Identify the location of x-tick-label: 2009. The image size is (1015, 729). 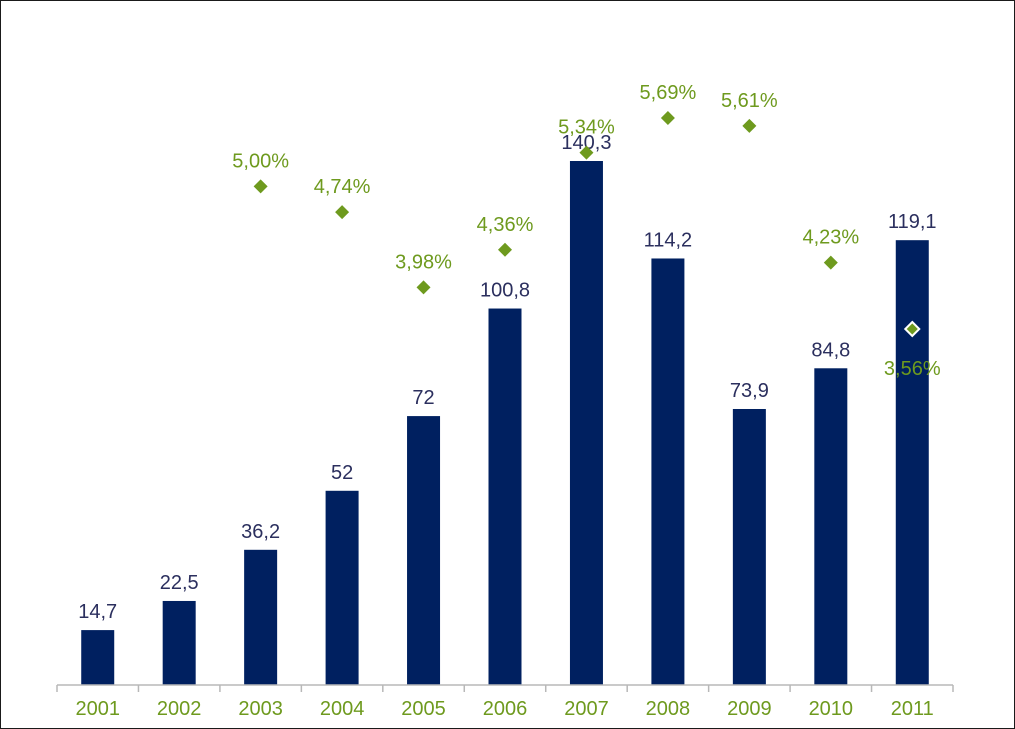
(749, 709).